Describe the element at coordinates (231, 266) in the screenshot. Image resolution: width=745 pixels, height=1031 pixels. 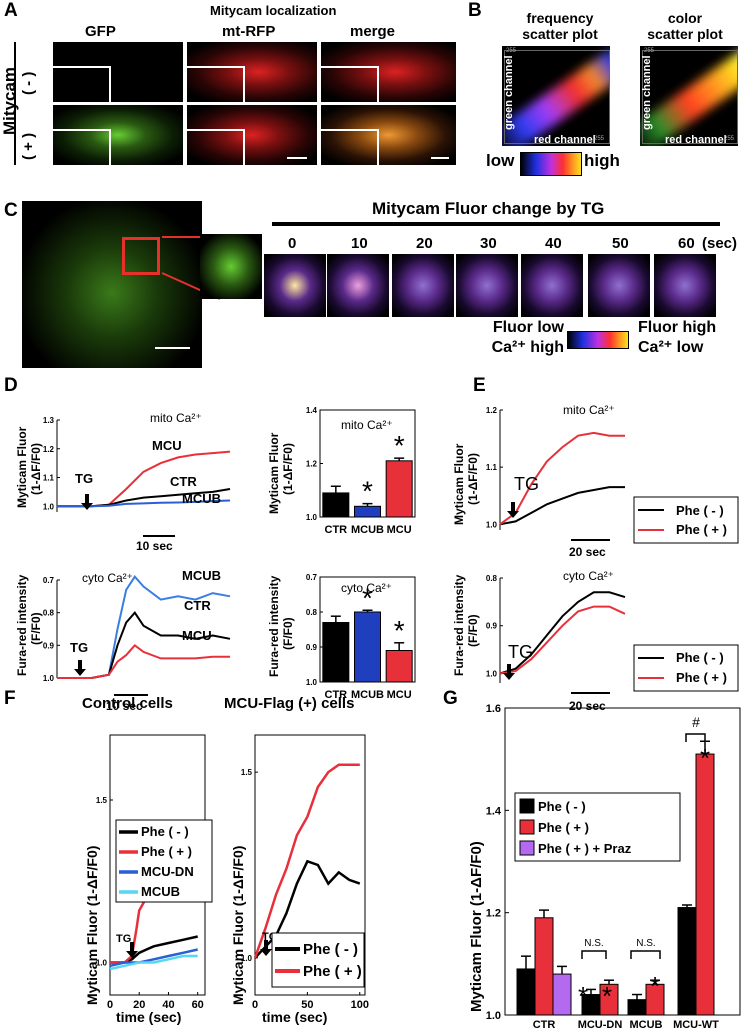
I see `micrograph-zoom-gfp` at that location.